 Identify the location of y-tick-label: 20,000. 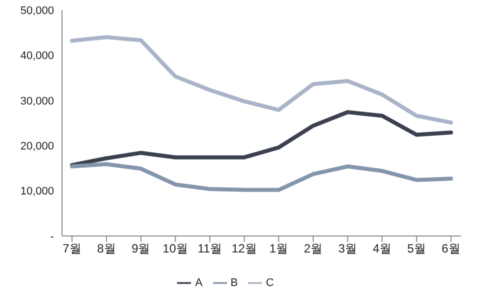
(37, 146).